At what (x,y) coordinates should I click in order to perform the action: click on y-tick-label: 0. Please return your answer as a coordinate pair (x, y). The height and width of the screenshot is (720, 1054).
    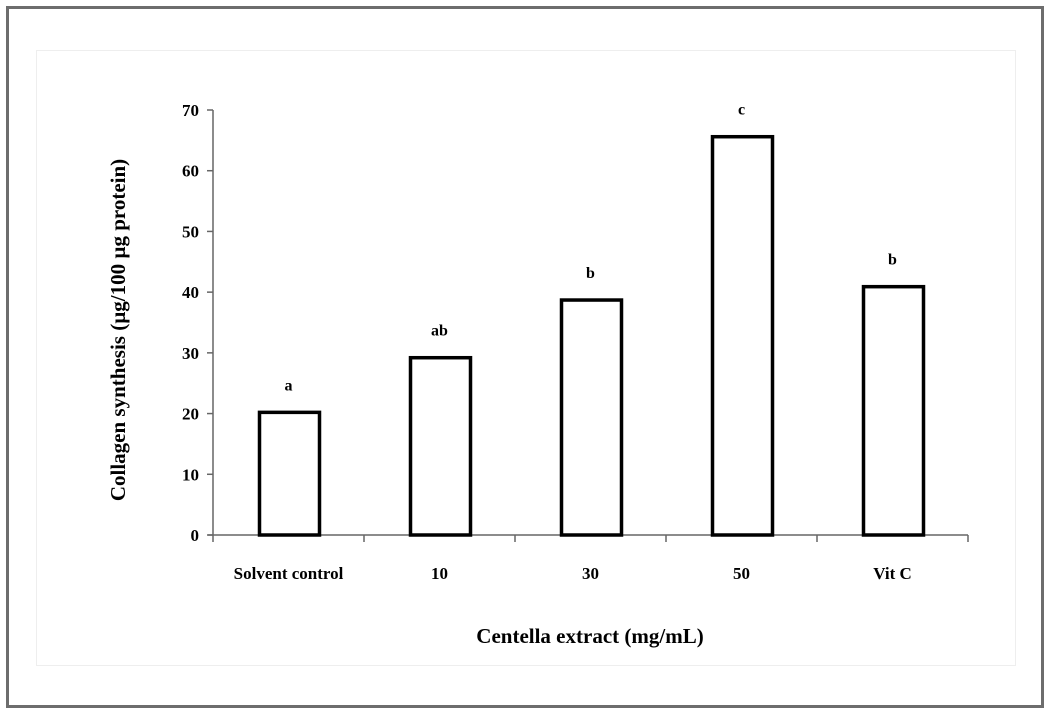
    Looking at the image, I should click on (195, 535).